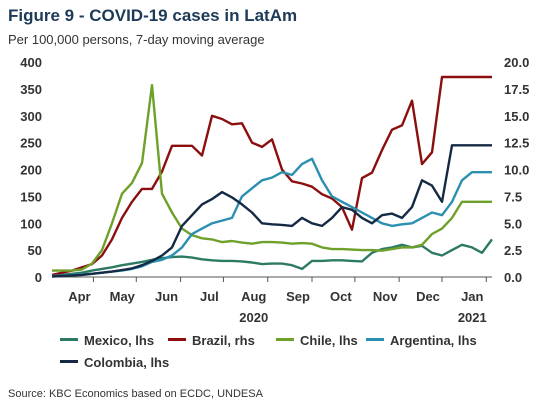 The image size is (540, 417). Describe the element at coordinates (31, 223) in the screenshot. I see `y-left-tick-label: 100` at that location.